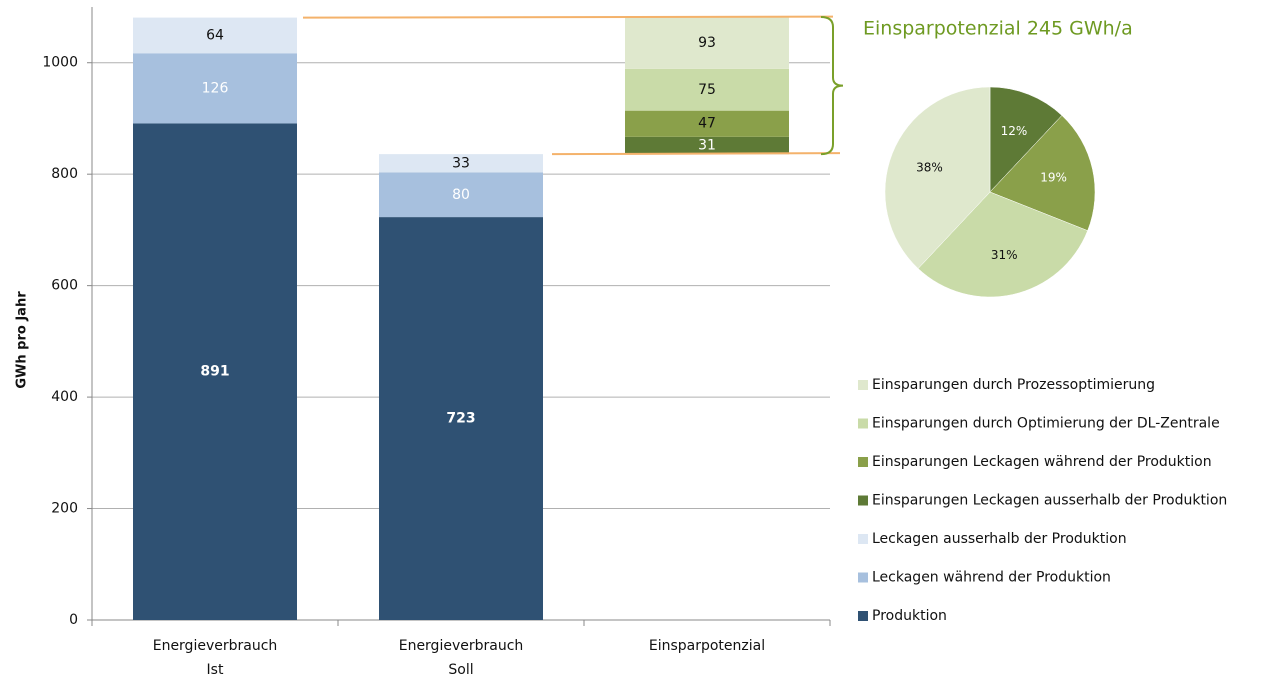 This screenshot has height=679, width=1275. I want to click on y-tick-label: 200, so click(64, 509).